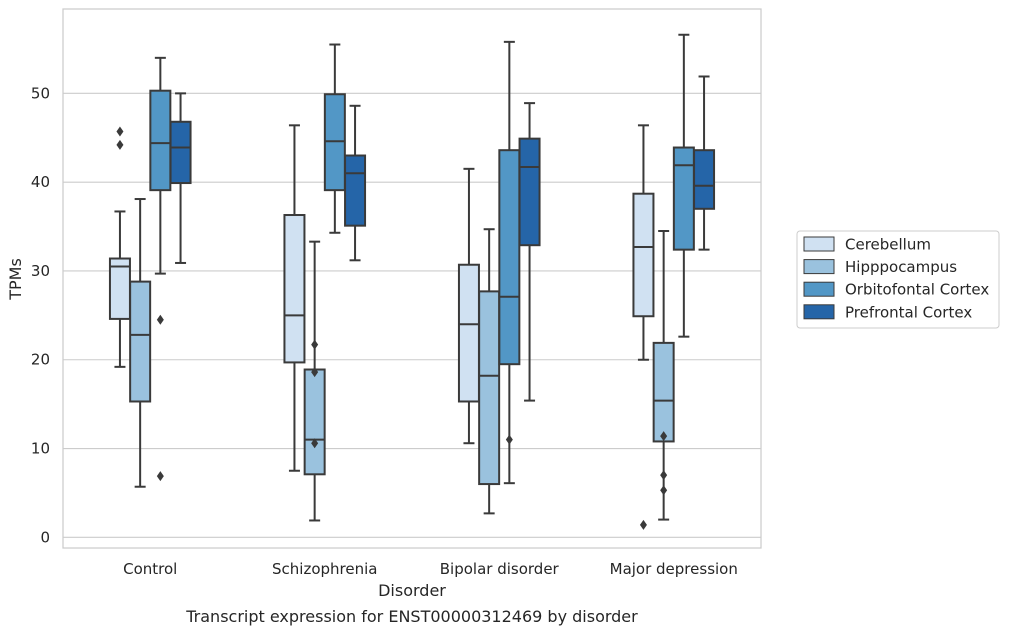 The height and width of the screenshot is (634, 1009). What do you see at coordinates (40, 182) in the screenshot?
I see `y-tick-label: 40` at bounding box center [40, 182].